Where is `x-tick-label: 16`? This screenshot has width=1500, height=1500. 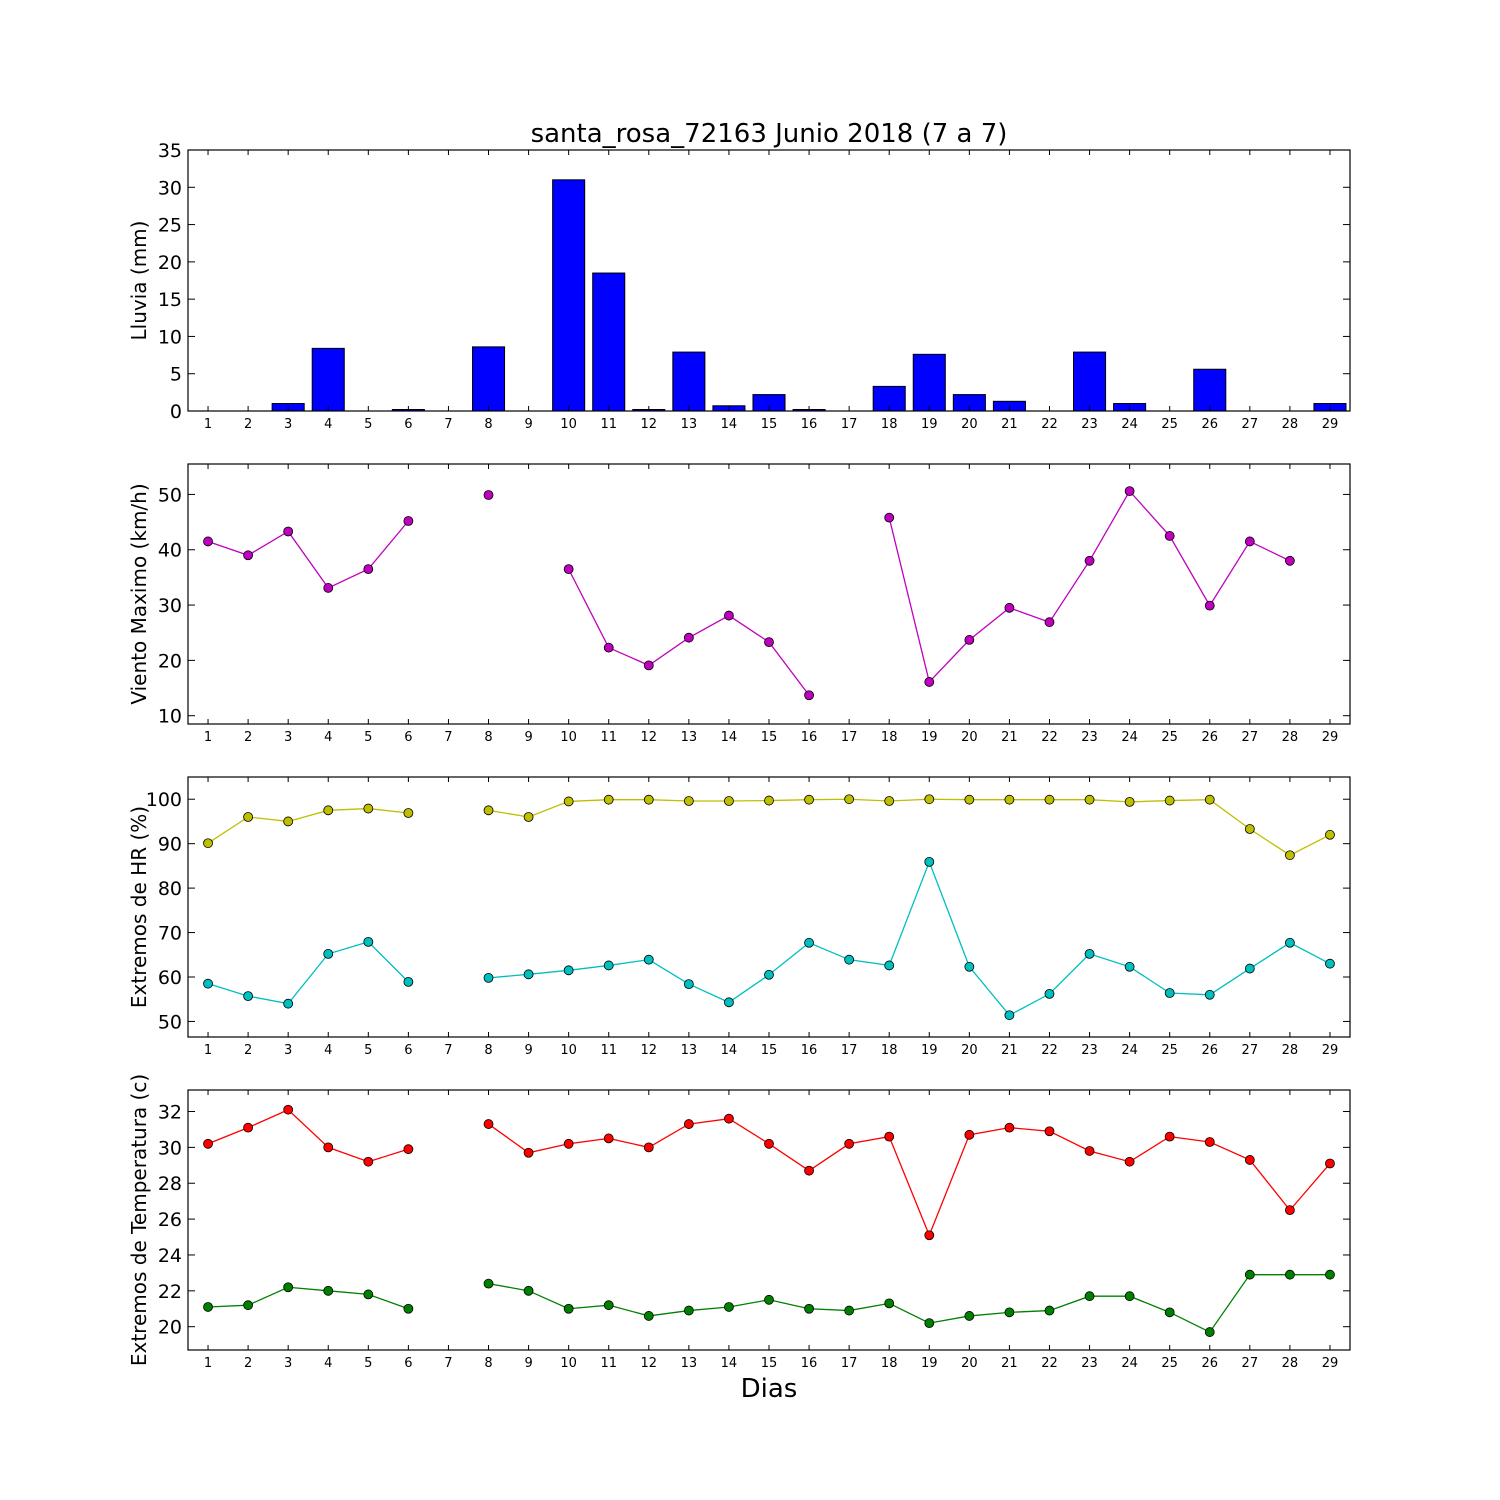 x-tick-label: 16 is located at coordinates (809, 1363).